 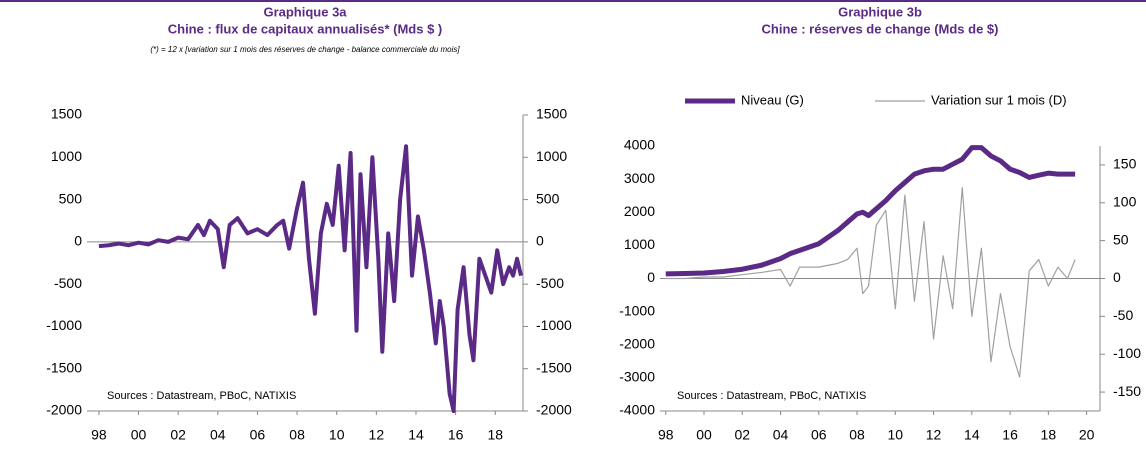 What do you see at coordinates (1125, 201) in the screenshot?
I see `y2-tick-label: 100` at bounding box center [1125, 201].